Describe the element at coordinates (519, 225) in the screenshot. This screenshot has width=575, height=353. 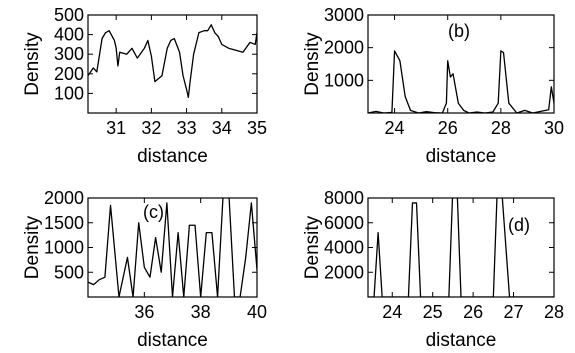
I see `panel-label: (d)` at that location.